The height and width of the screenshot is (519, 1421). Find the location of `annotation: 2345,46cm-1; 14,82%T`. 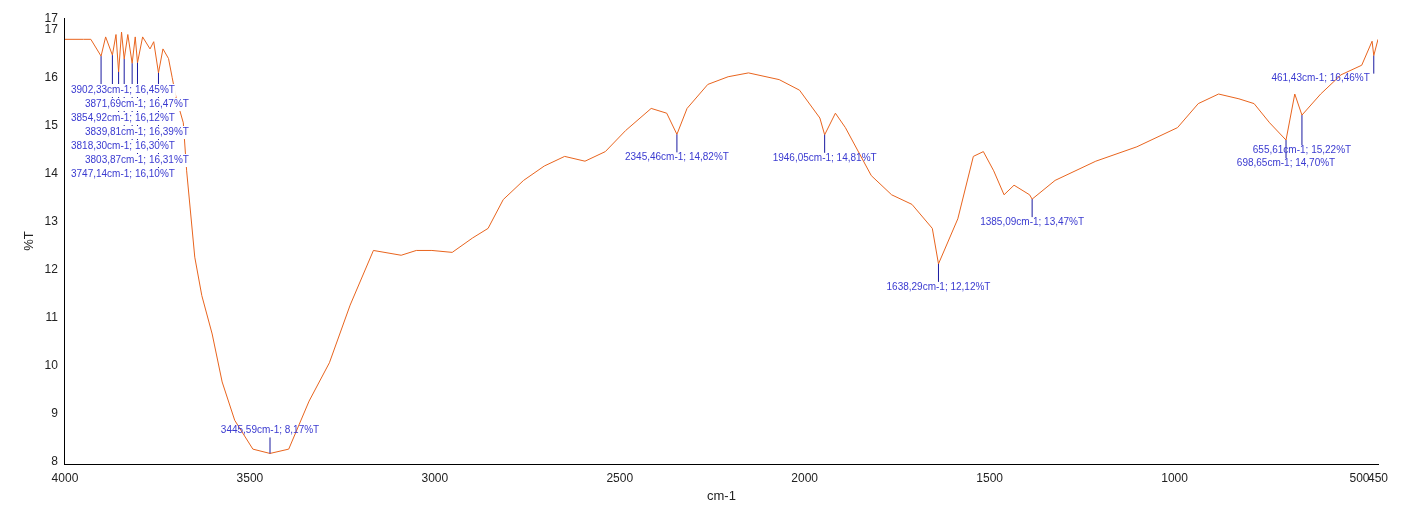

annotation: 2345,46cm-1; 14,82%T is located at coordinates (676, 157).